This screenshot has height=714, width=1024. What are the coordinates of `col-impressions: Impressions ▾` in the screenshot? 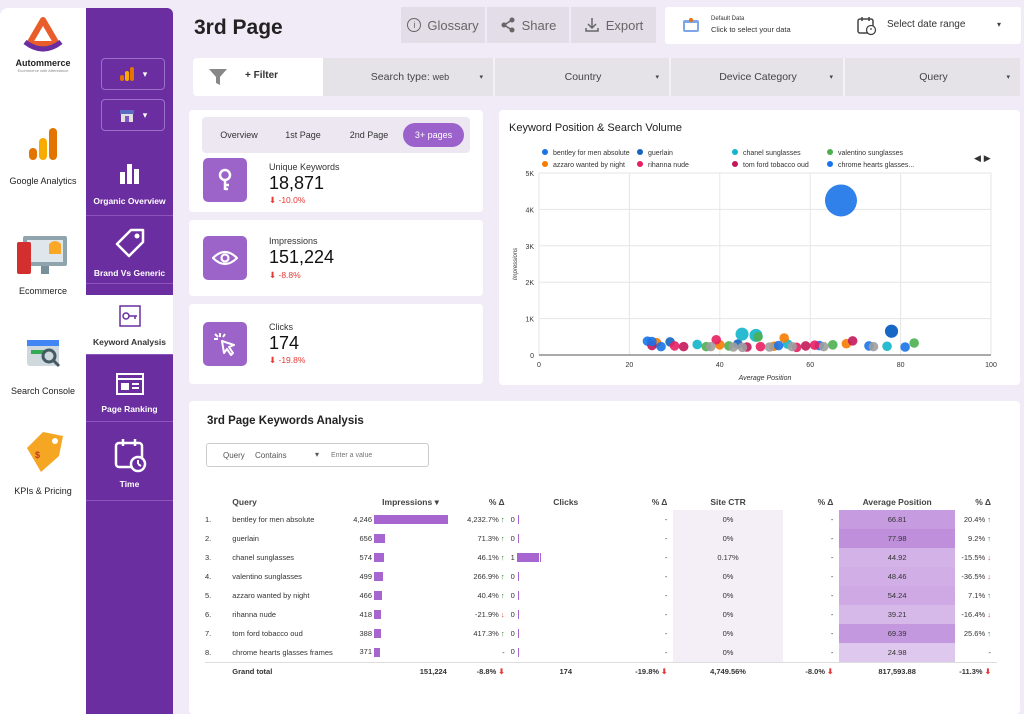 It's located at (410, 501).